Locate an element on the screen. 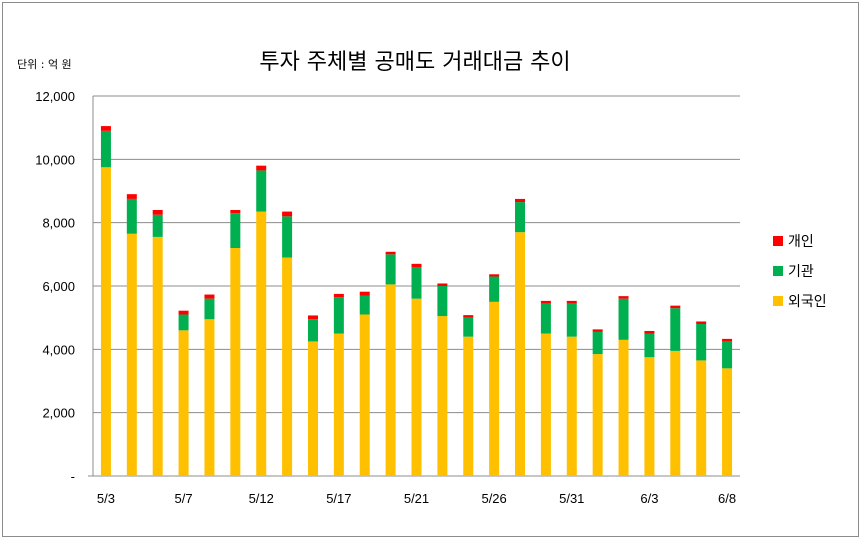  y-tick-label: 8,000 is located at coordinates (58, 223).